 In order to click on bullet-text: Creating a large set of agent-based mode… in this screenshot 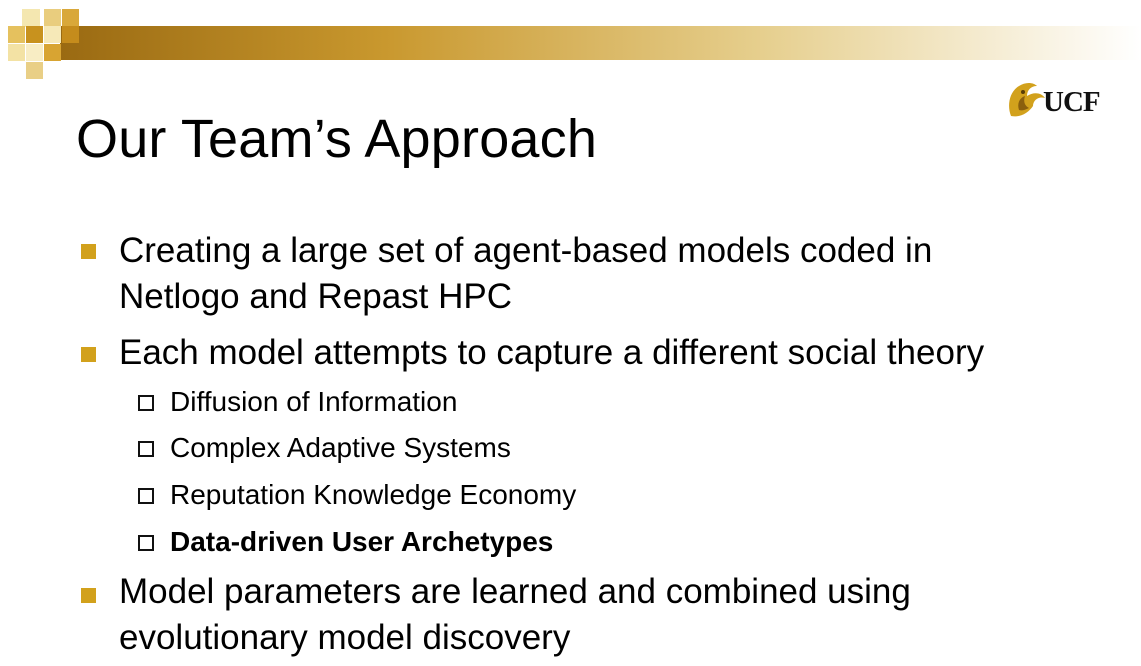, I will do `click(526, 250)`.